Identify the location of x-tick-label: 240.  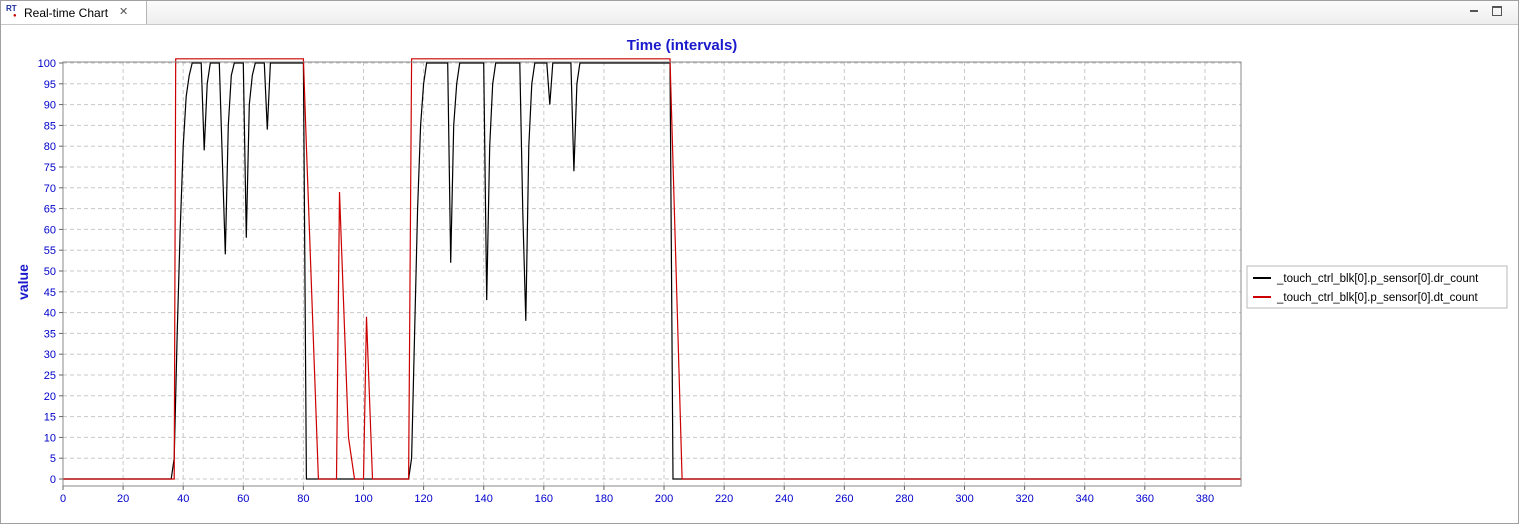
(784, 499).